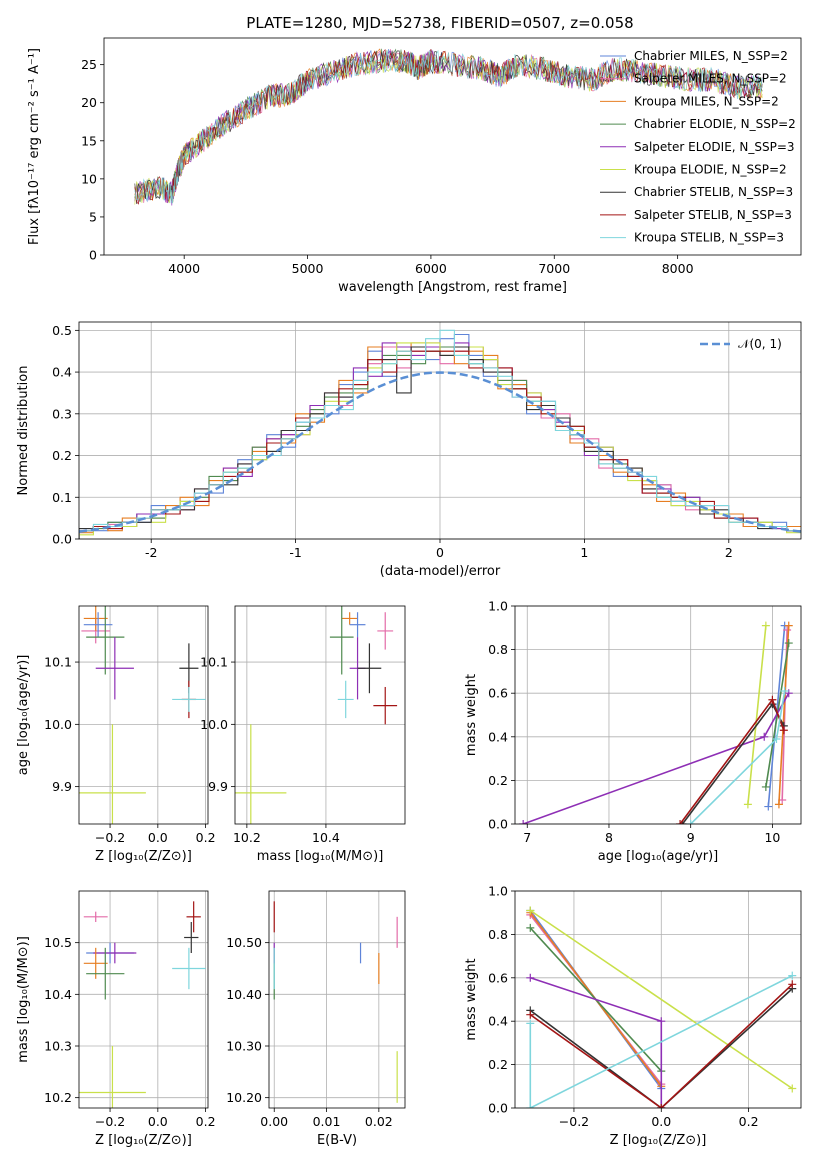  I want to click on ticks: −0.2 0.0 0.2 0.0 0.2 0.4 0.6 0.8 1.0, so click(623, 1007).